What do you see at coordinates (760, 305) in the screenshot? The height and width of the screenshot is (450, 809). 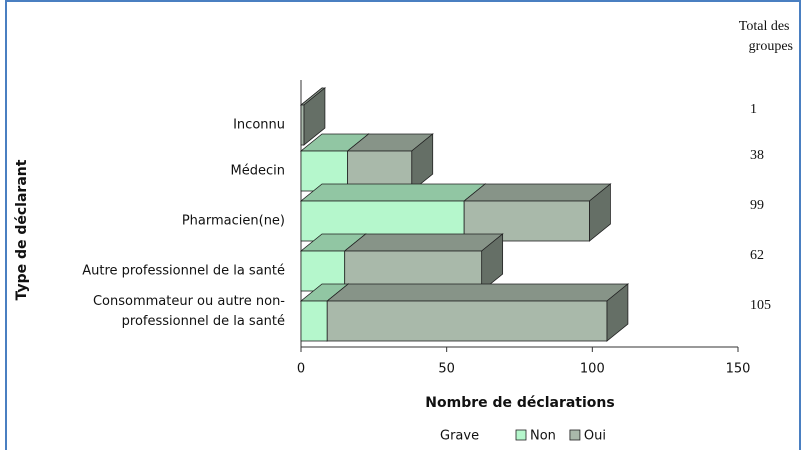 I see `total-value: 105` at bounding box center [760, 305].